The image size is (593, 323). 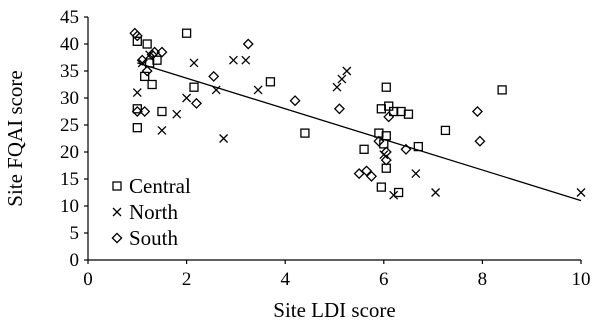 I want to click on legend-north-marker, so click(x=117, y=212).